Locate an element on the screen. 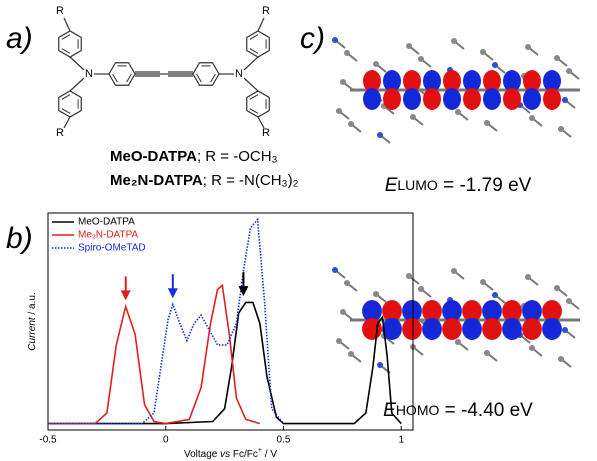 The image size is (597, 461). substituent: ; R = -OCH₃ is located at coordinates (237, 156).